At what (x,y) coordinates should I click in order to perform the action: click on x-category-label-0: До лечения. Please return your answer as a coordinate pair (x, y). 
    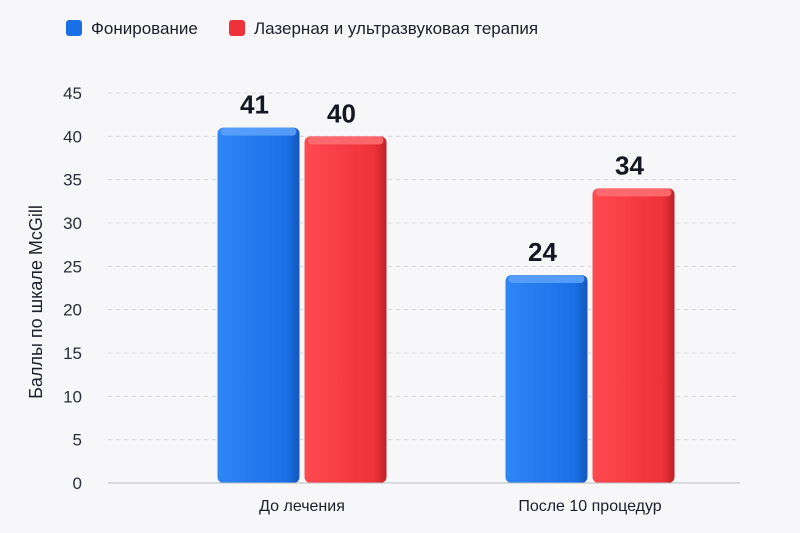
    Looking at the image, I should click on (302, 506).